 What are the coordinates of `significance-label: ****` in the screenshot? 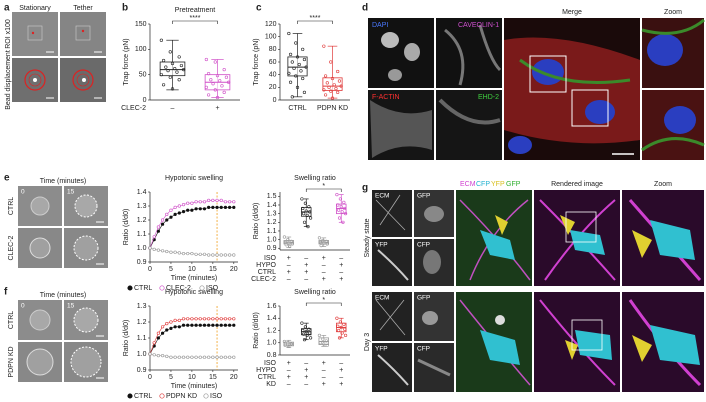 It's located at (195, 18).